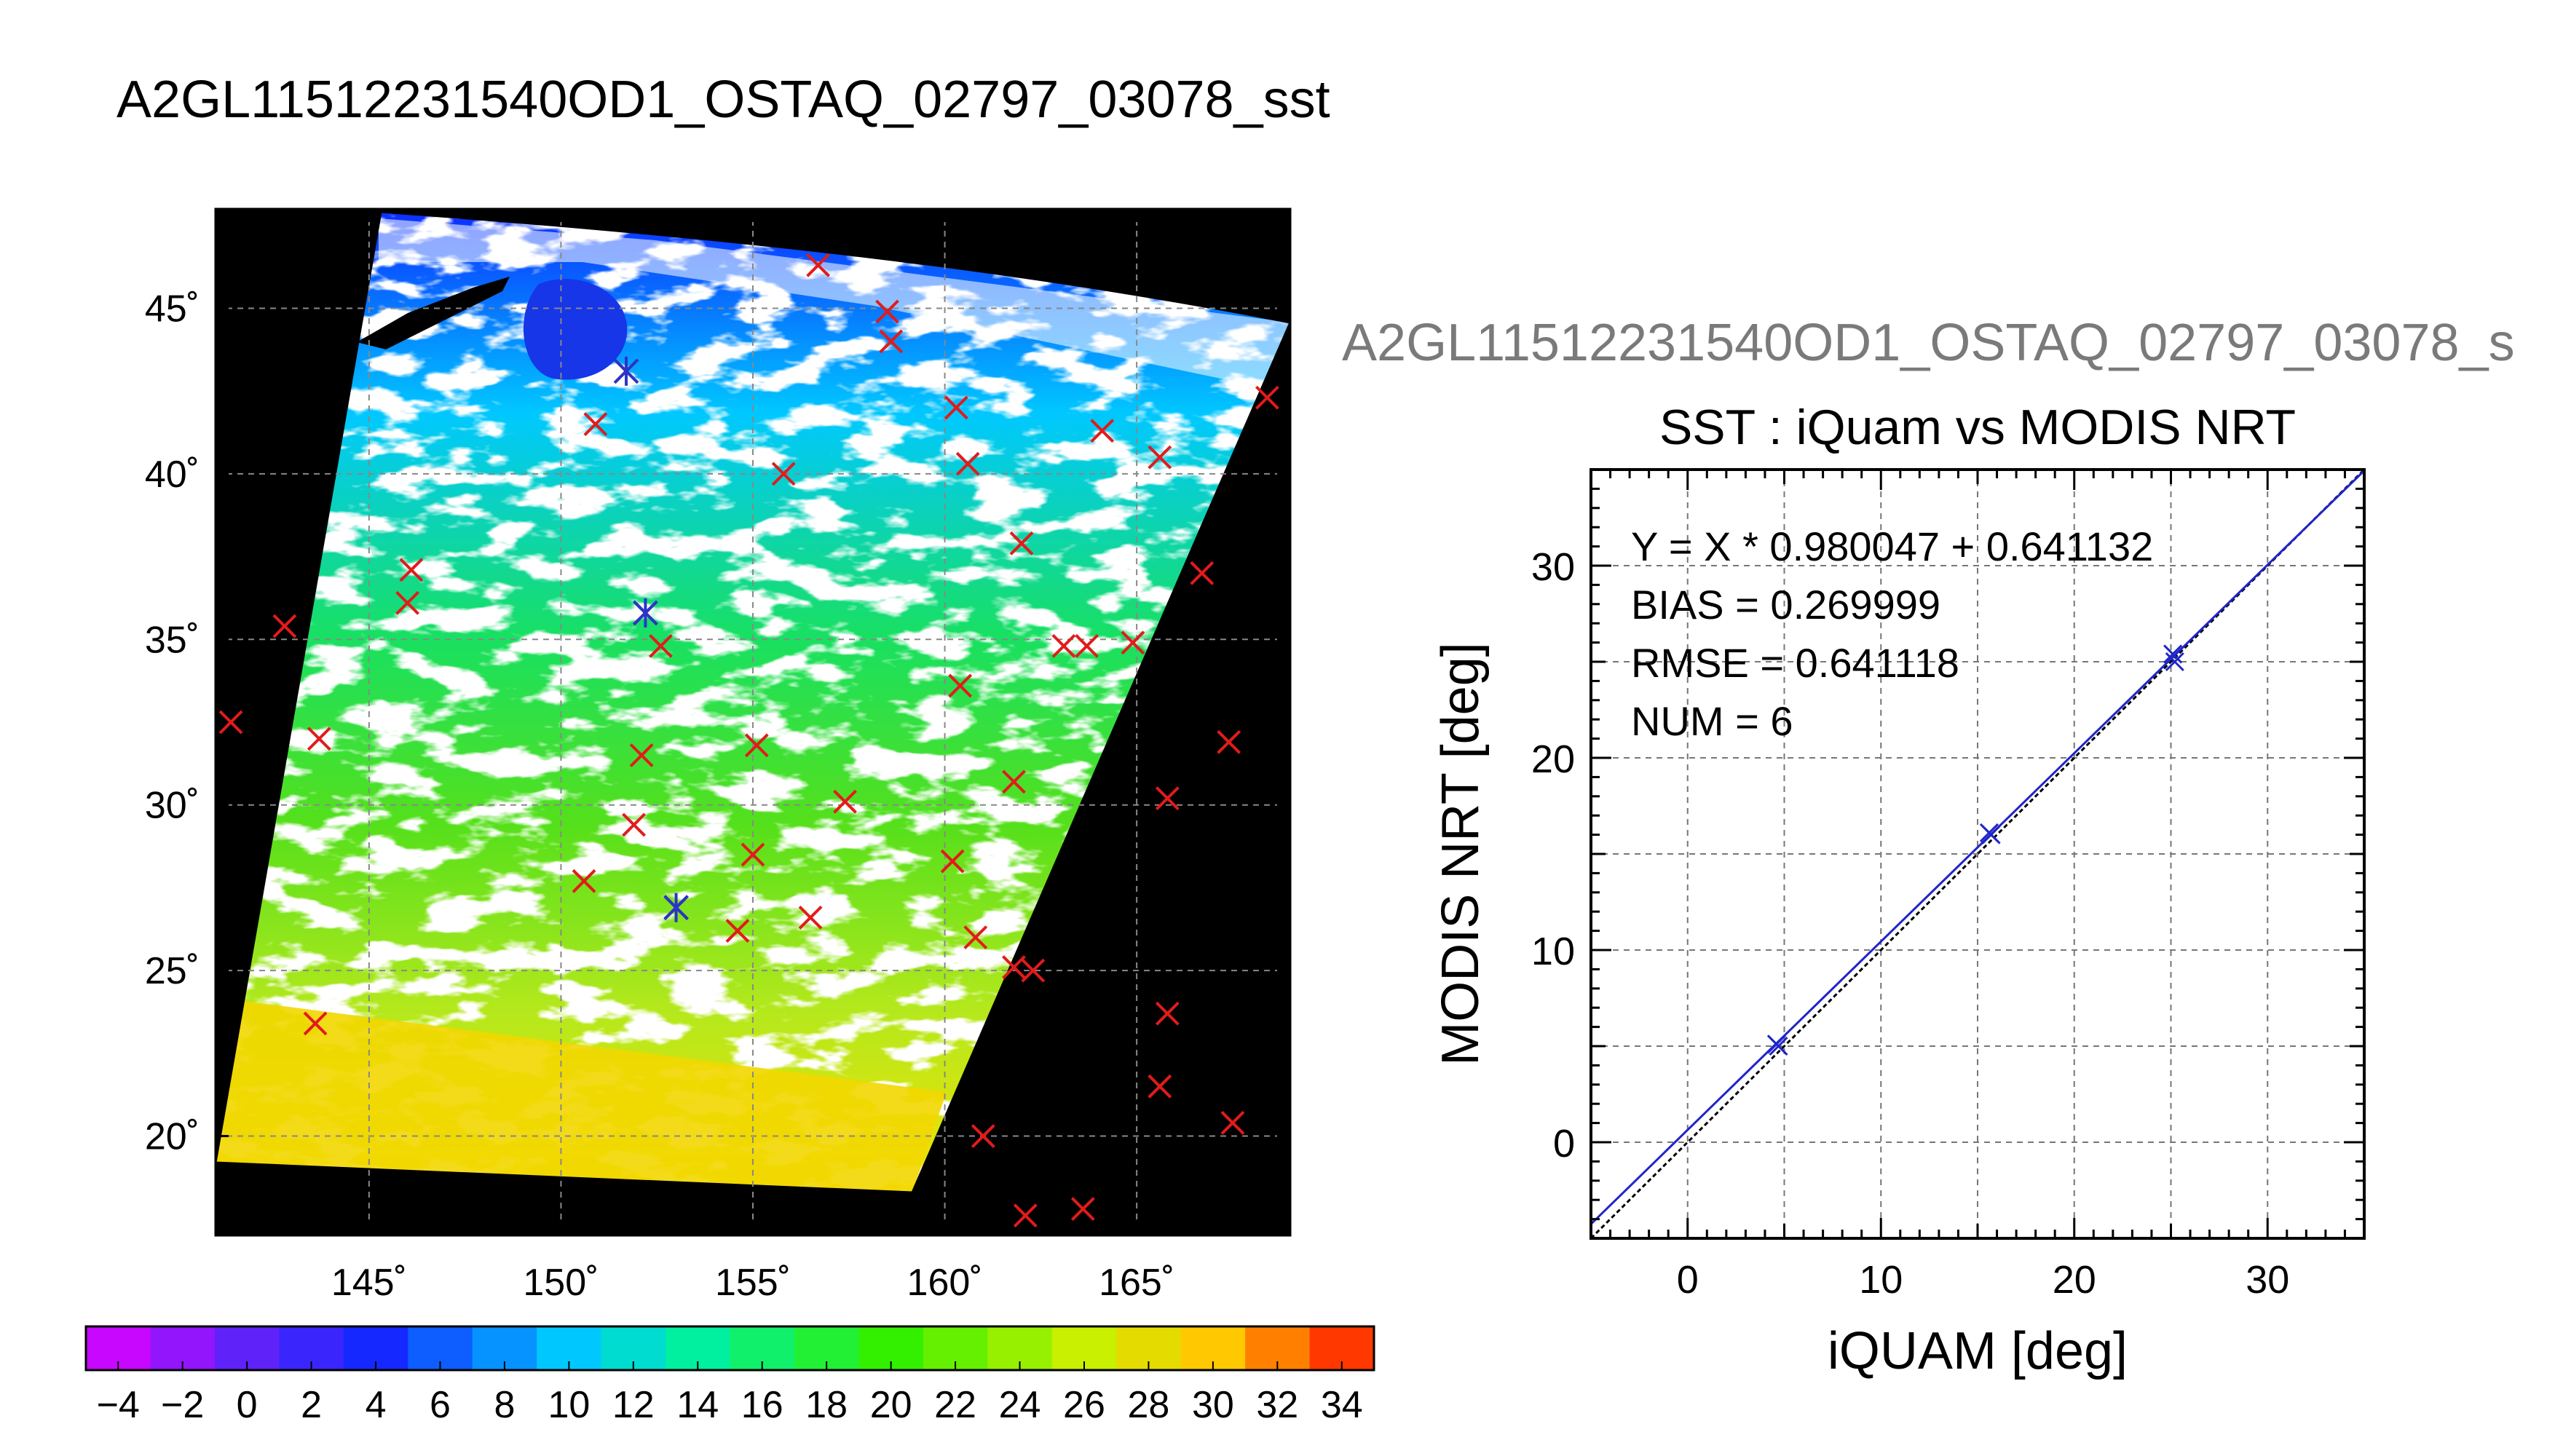  I want to click on colorbar-tick-label: 34, so click(1342, 1405).